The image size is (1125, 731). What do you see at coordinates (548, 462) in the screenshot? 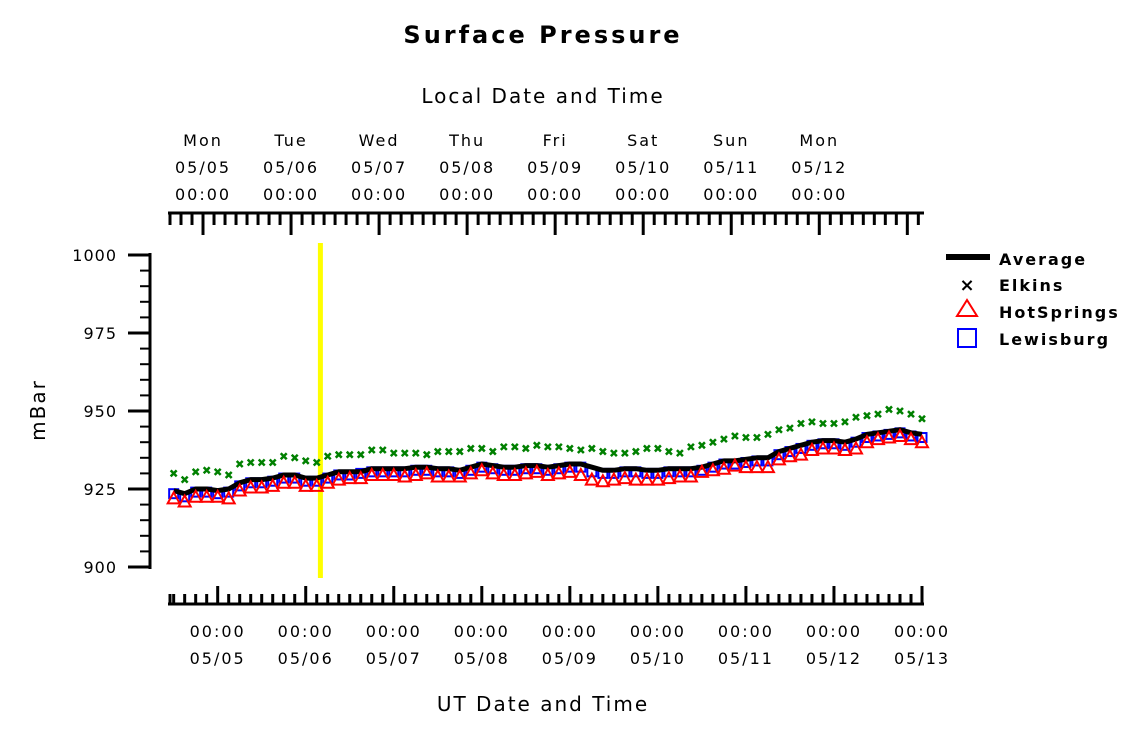
I see `series-average` at bounding box center [548, 462].